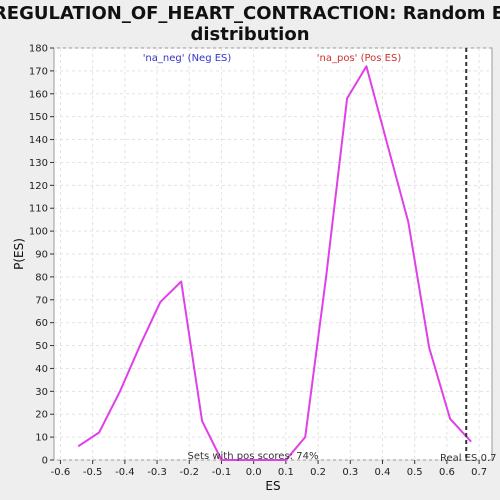  I want to click on pos-scores-label: Sets with pos scores: 74%, so click(253, 456).